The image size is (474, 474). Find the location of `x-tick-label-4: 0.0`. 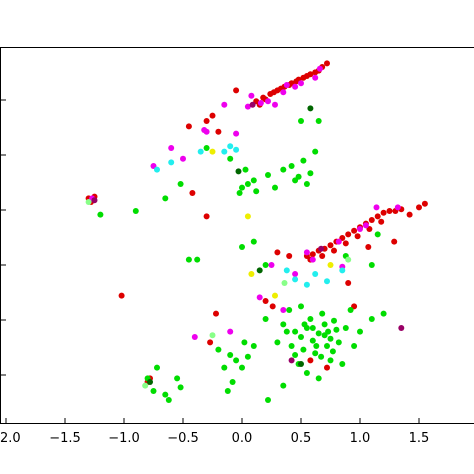

x-tick-label-4: 0.0 is located at coordinates (242, 438).